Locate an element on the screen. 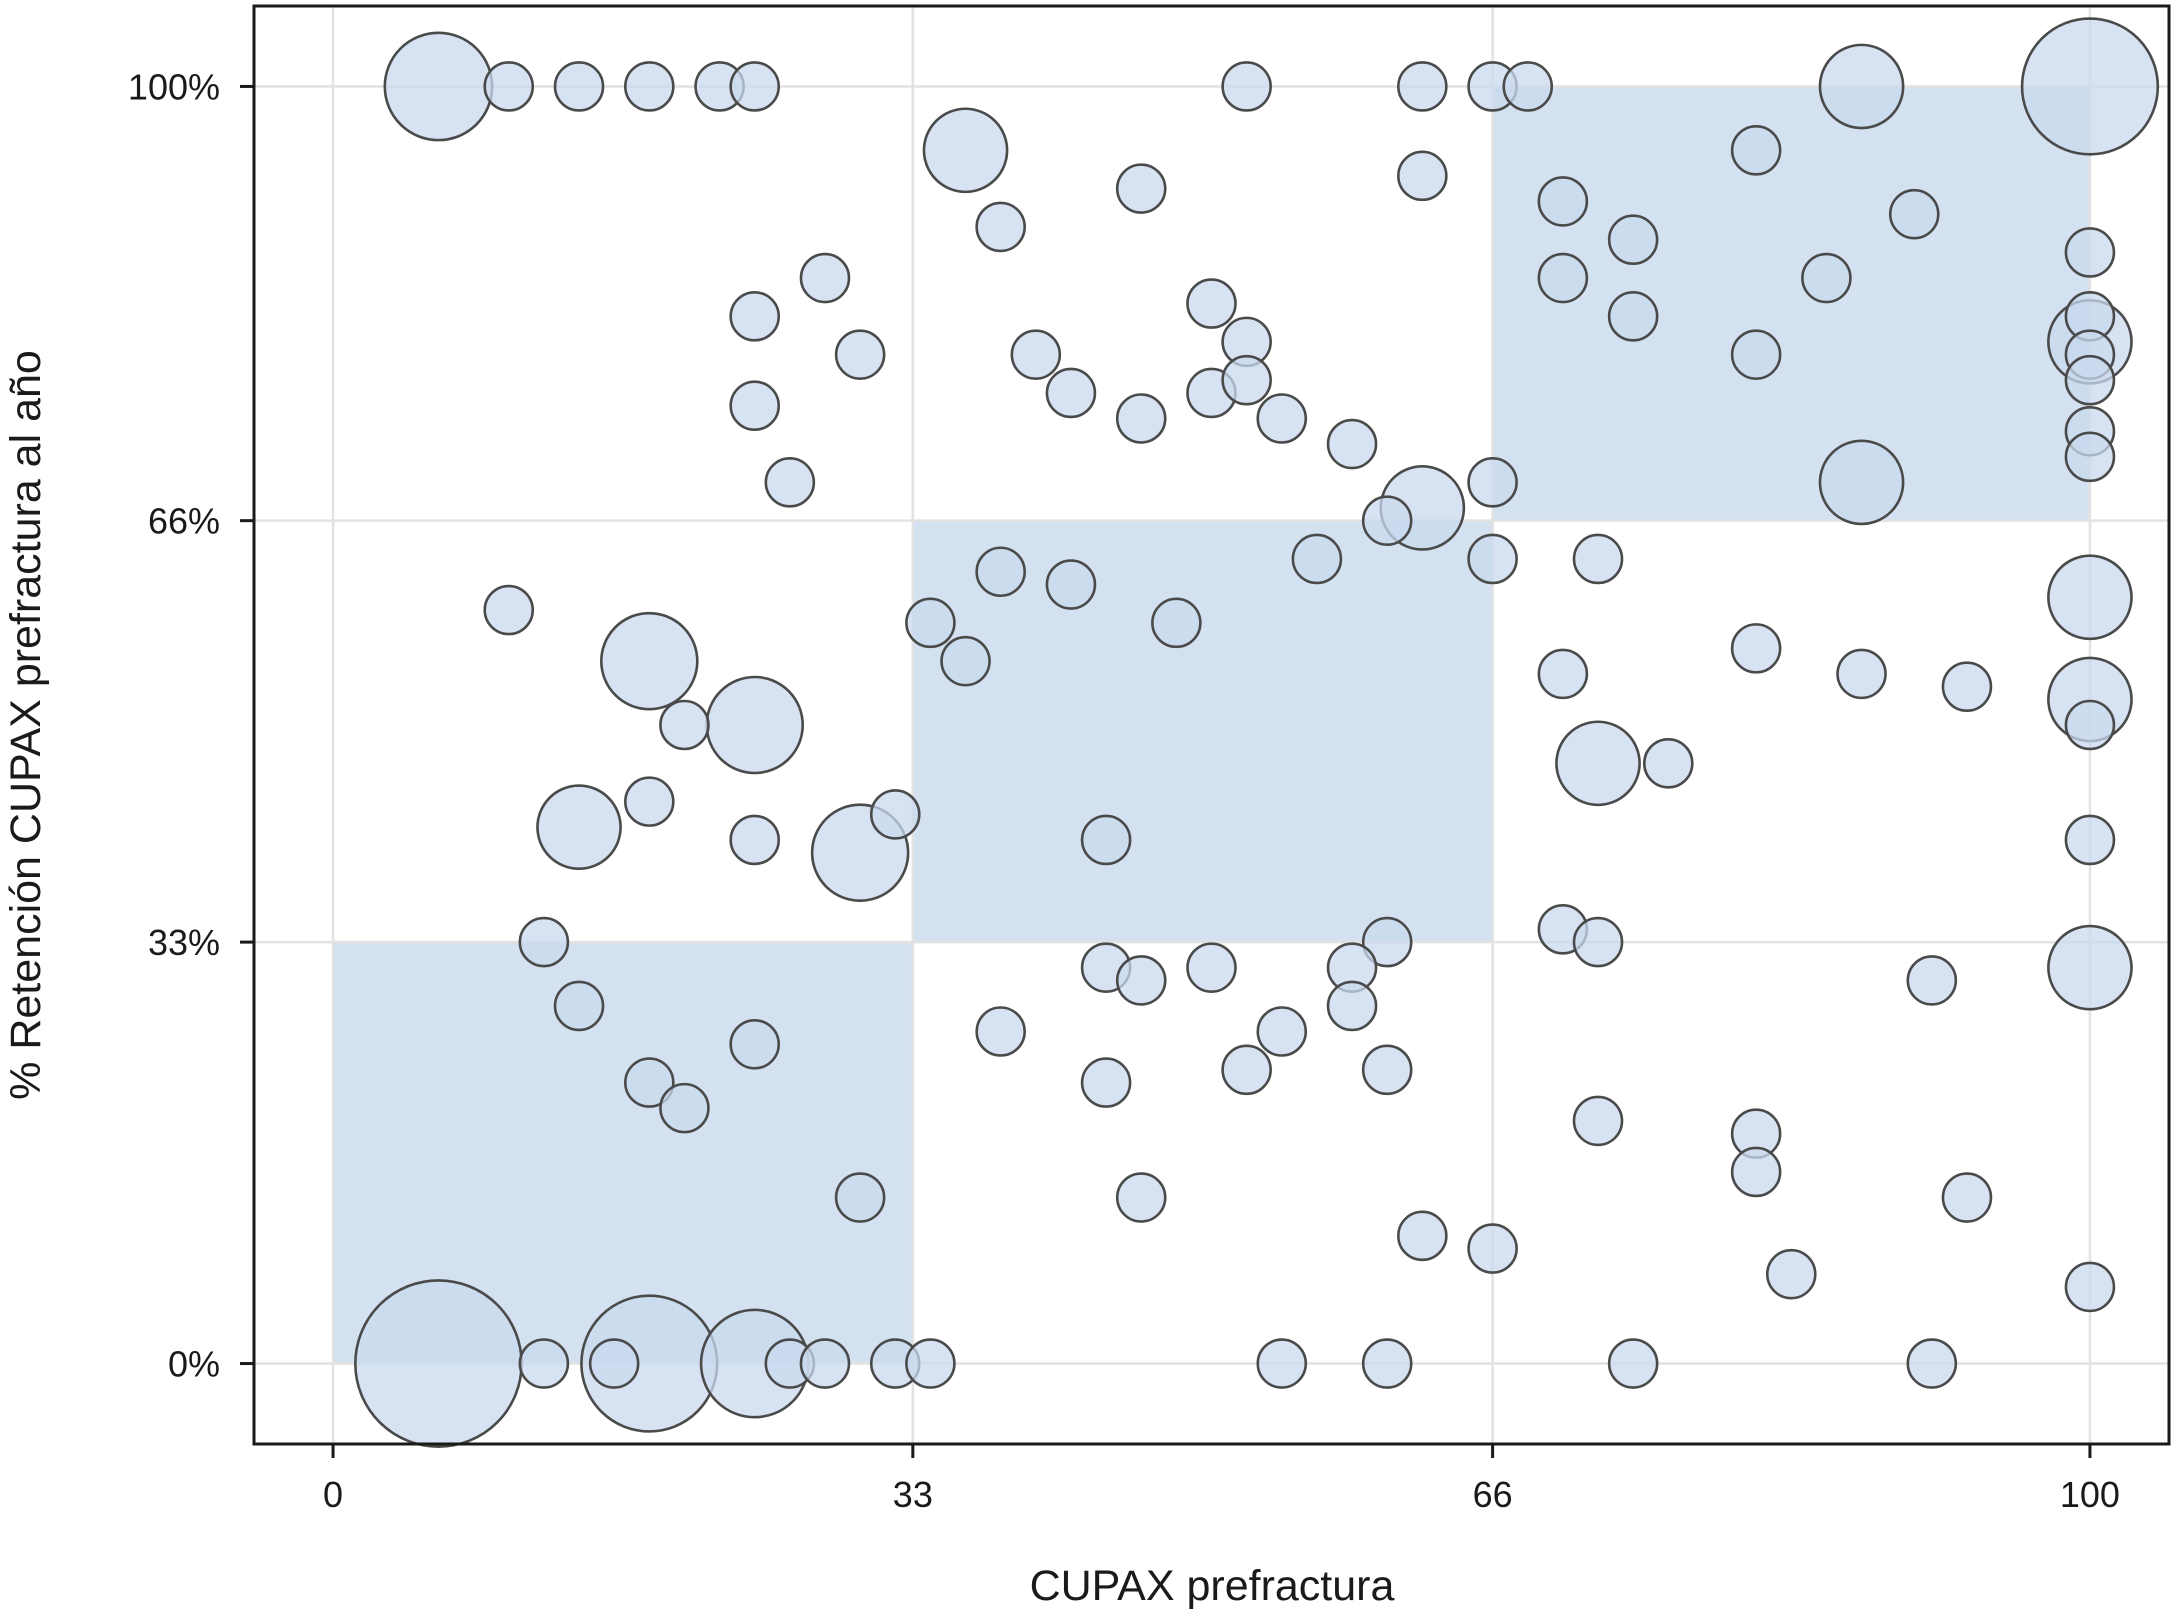  y-axis-title: % Retención CUPAX prefractura al año is located at coordinates (26, 725).